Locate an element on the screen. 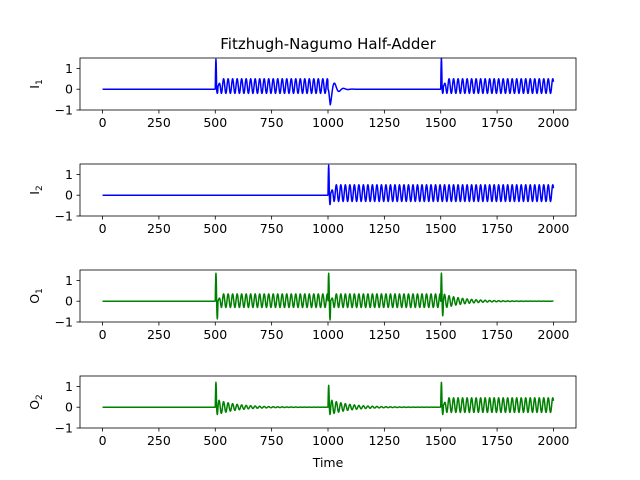 Image resolution: width=640 pixels, height=480 pixels. x-axis-title: Time is located at coordinates (328, 462).